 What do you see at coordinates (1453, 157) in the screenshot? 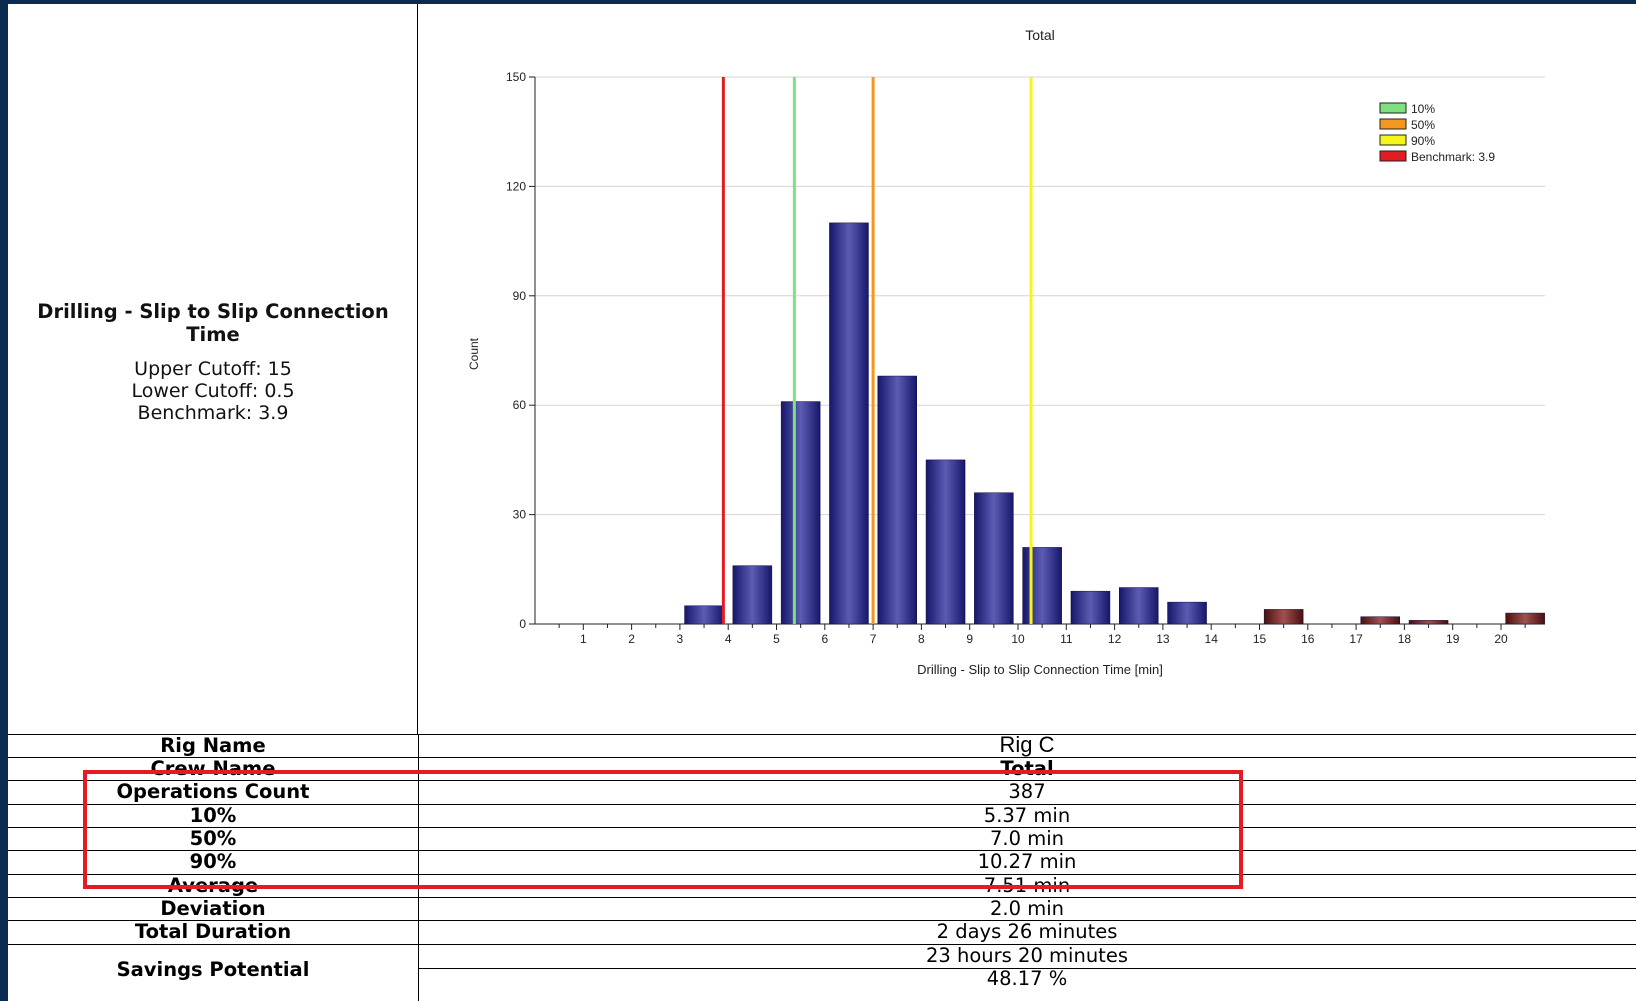
I see `legend-label-3: Benchmark: 3.9` at bounding box center [1453, 157].